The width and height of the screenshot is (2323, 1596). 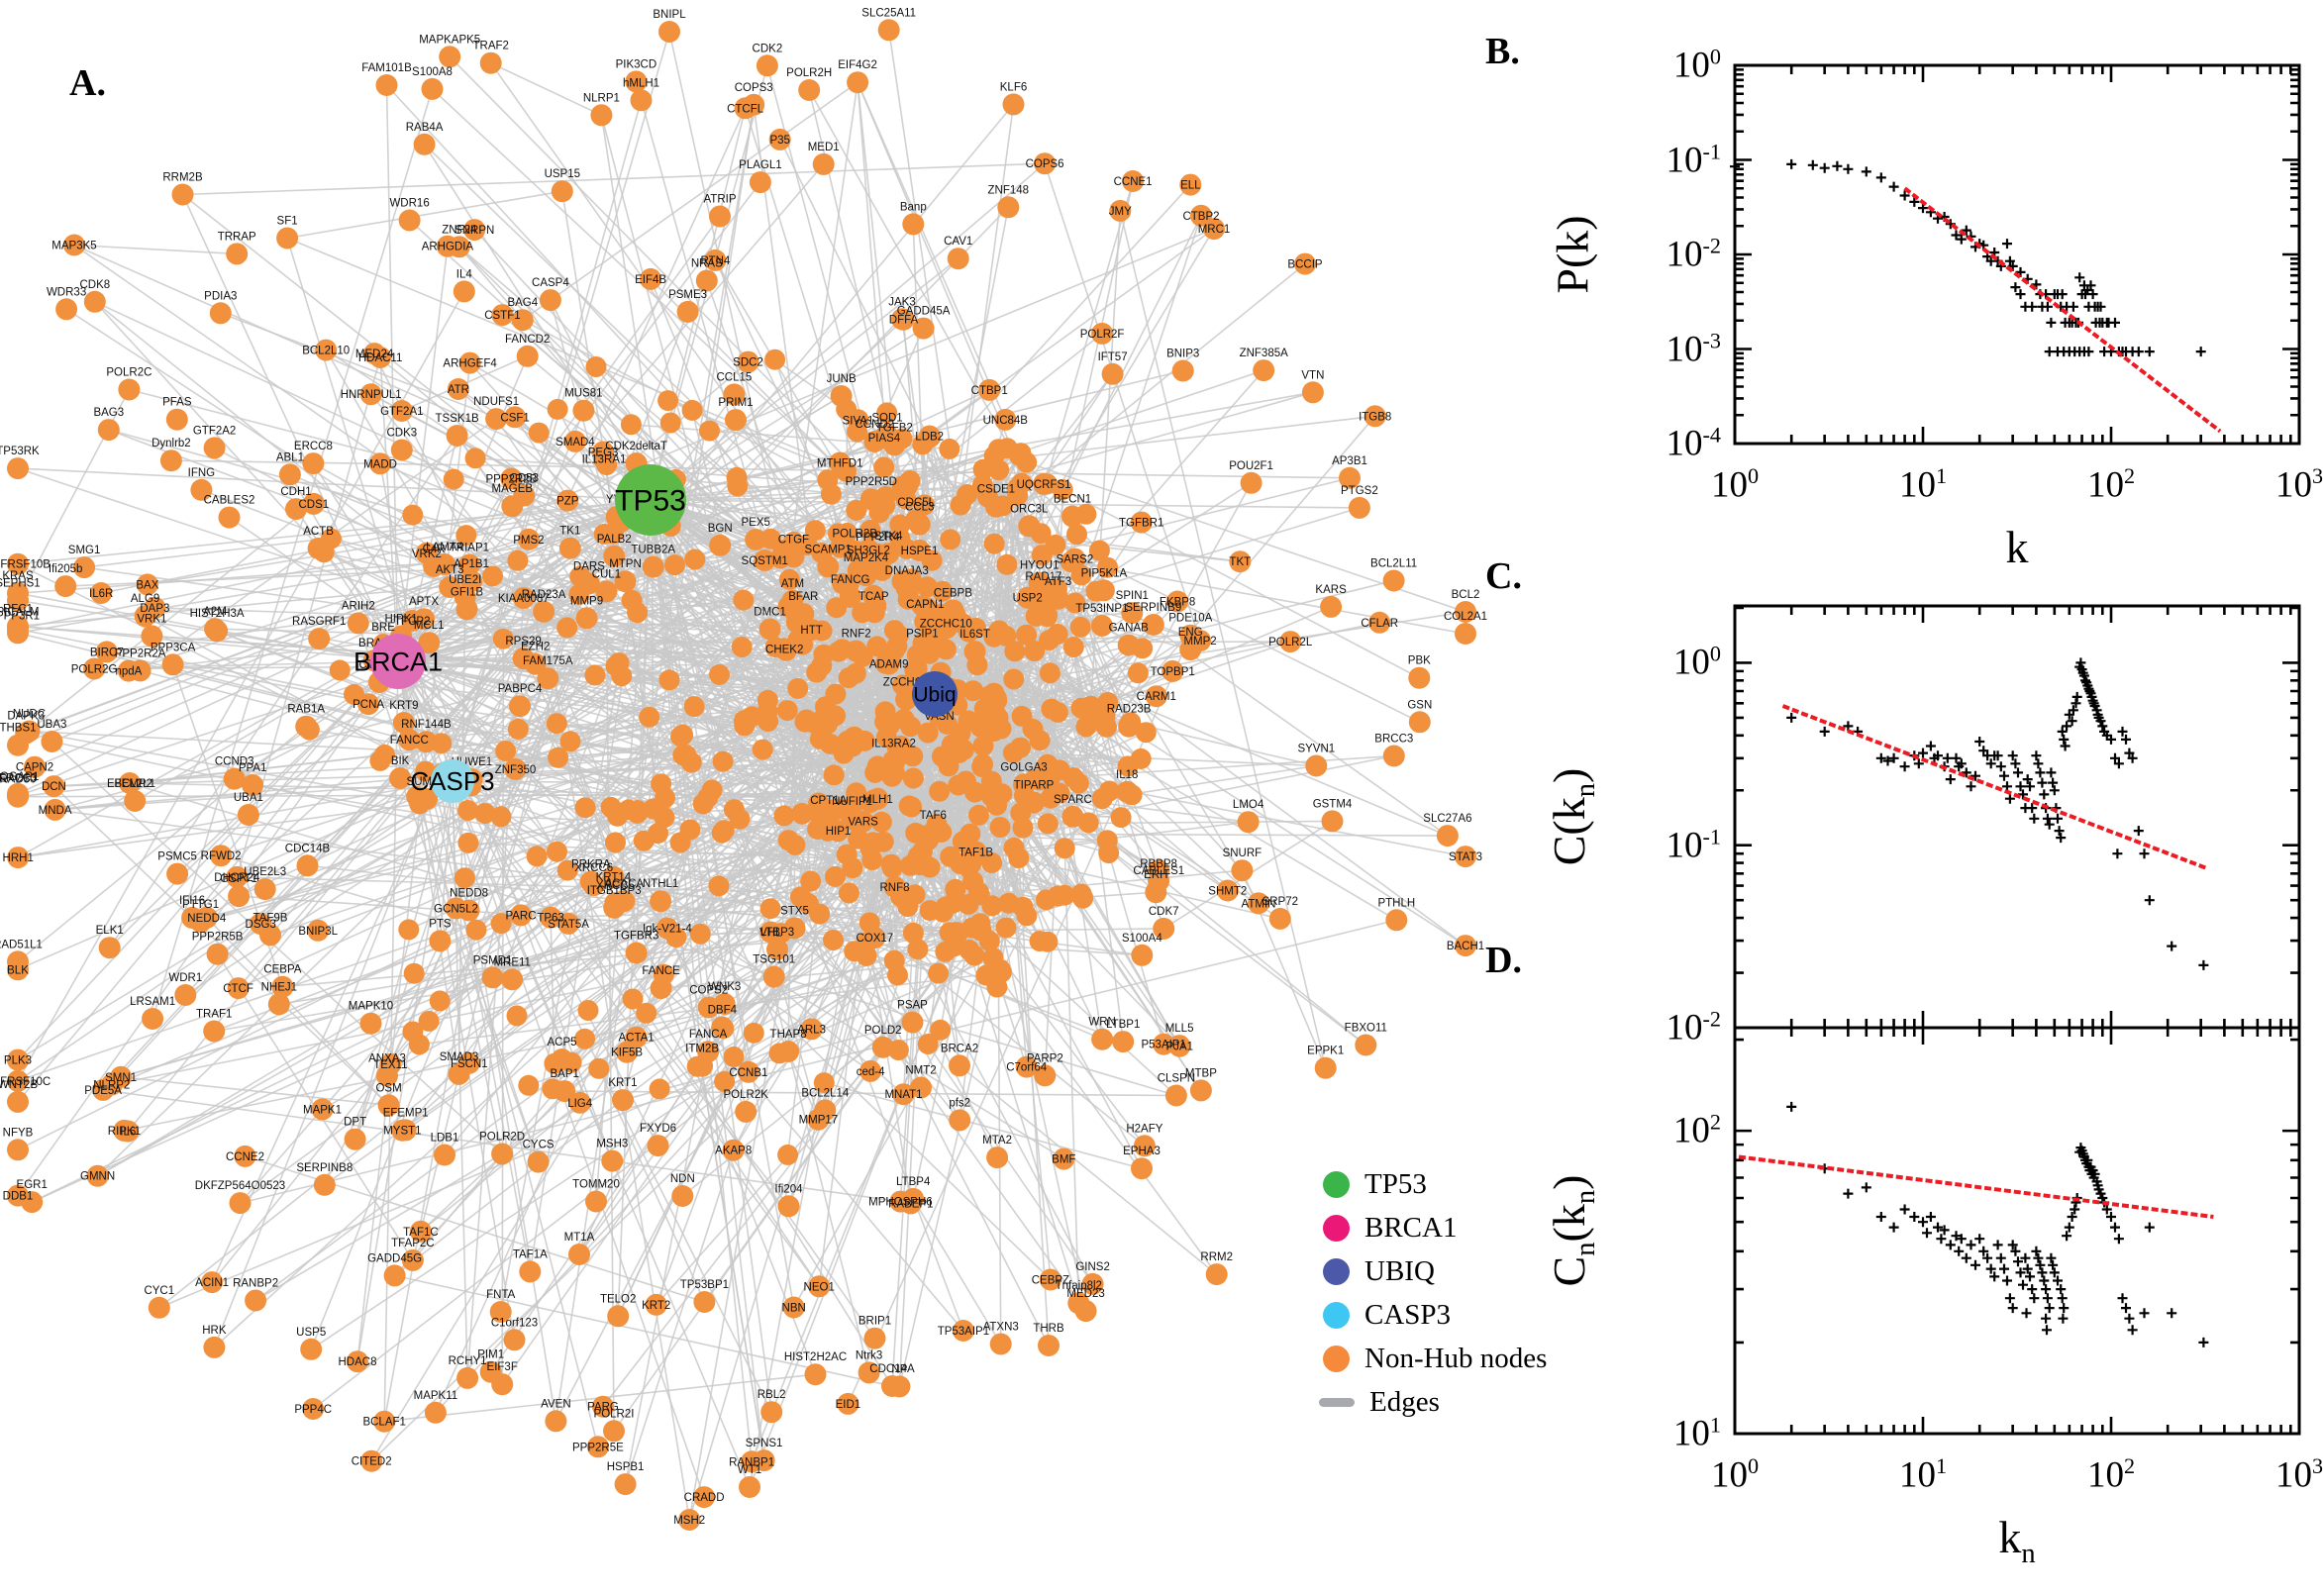 What do you see at coordinates (237, 237) in the screenshot?
I see `node-label: TRRAP` at bounding box center [237, 237].